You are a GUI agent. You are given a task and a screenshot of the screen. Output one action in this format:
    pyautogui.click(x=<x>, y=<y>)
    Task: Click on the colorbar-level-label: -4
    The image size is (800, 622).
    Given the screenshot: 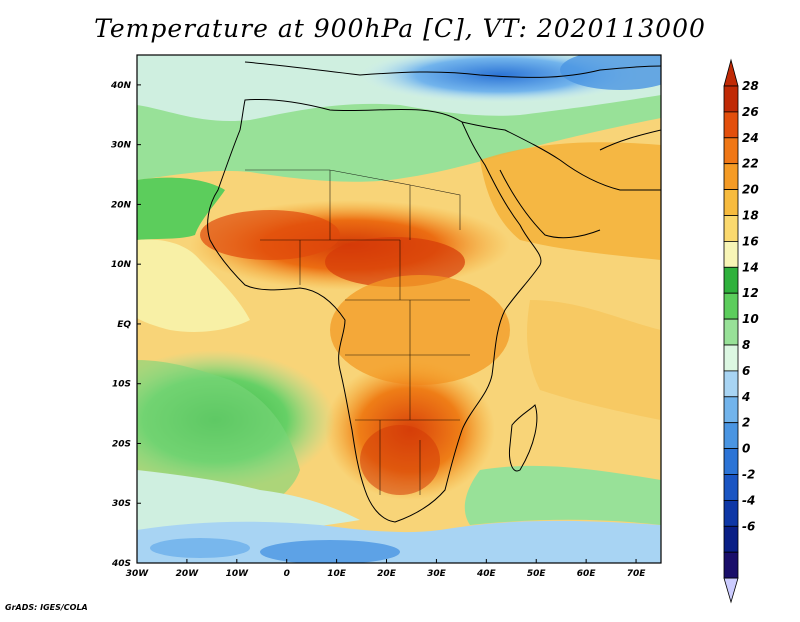 What is the action you would take?
    pyautogui.click(x=748, y=500)
    